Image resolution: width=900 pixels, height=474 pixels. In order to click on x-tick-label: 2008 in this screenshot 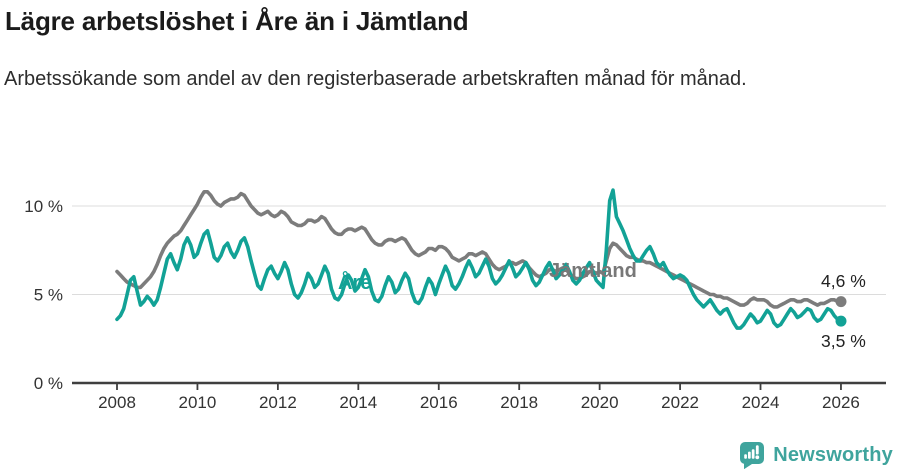, I will do `click(117, 402)`.